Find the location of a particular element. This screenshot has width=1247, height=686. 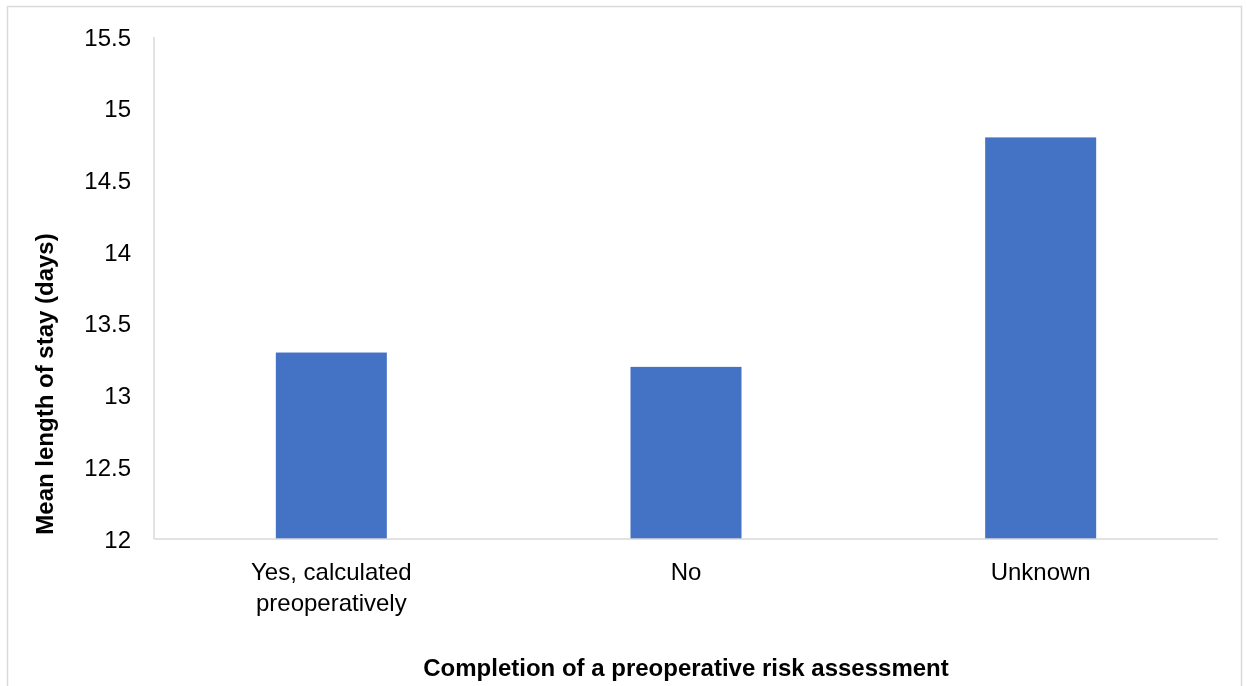

y-tick-label: 14 is located at coordinates (117, 252).